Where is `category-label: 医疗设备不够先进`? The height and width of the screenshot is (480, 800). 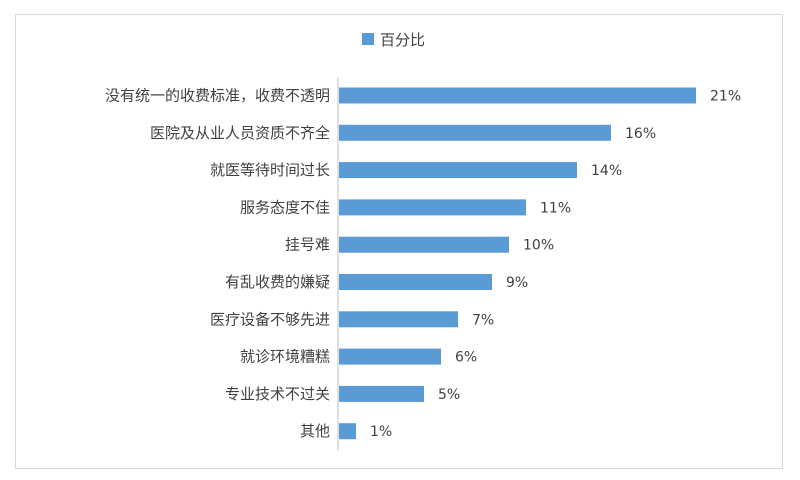
category-label: 医疗设备不够先进 is located at coordinates (270, 319).